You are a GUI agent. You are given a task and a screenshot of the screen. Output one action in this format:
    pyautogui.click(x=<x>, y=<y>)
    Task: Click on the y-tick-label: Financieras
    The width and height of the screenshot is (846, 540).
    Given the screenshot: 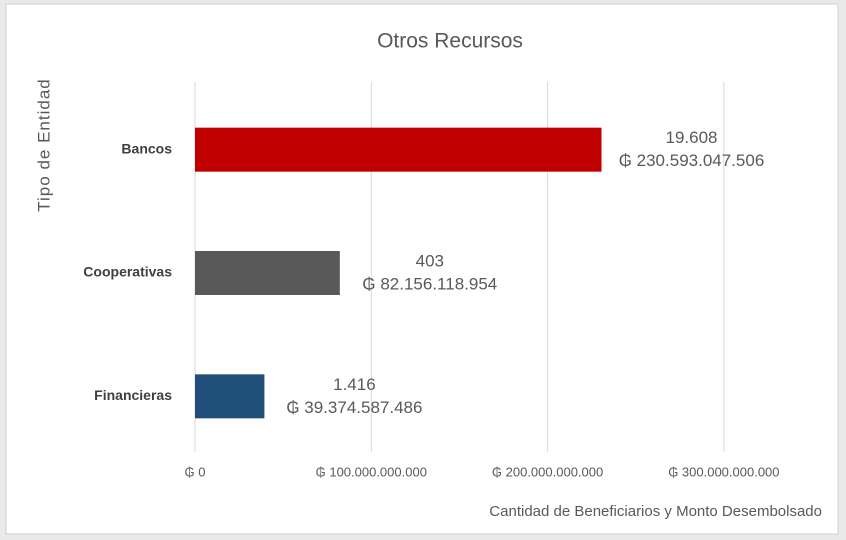 What is the action you would take?
    pyautogui.click(x=133, y=395)
    